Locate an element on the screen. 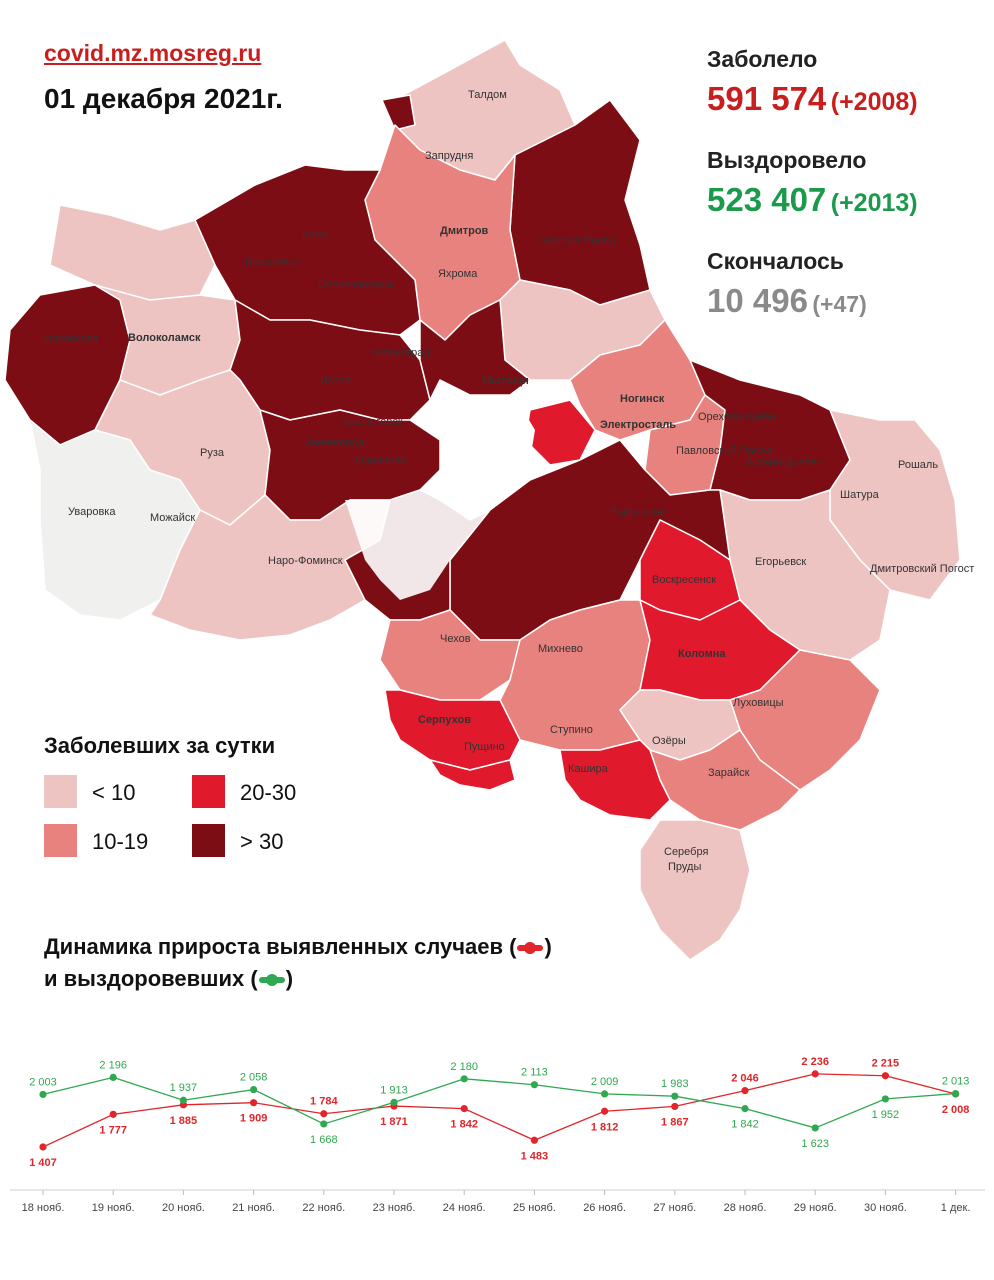 The width and height of the screenshot is (994, 1280). infected-data-label: 1 885 is located at coordinates (184, 1121).